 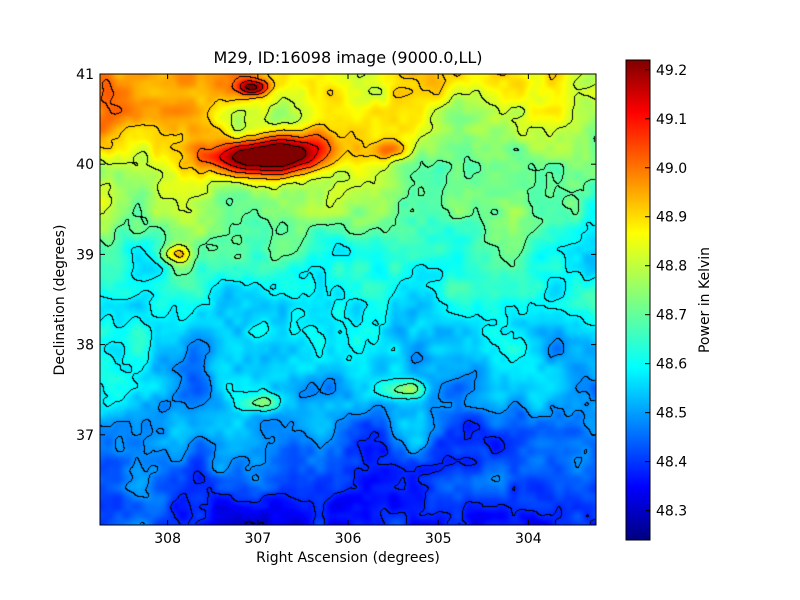 What do you see at coordinates (528, 539) in the screenshot?
I see `x-tick-label: 304` at bounding box center [528, 539].